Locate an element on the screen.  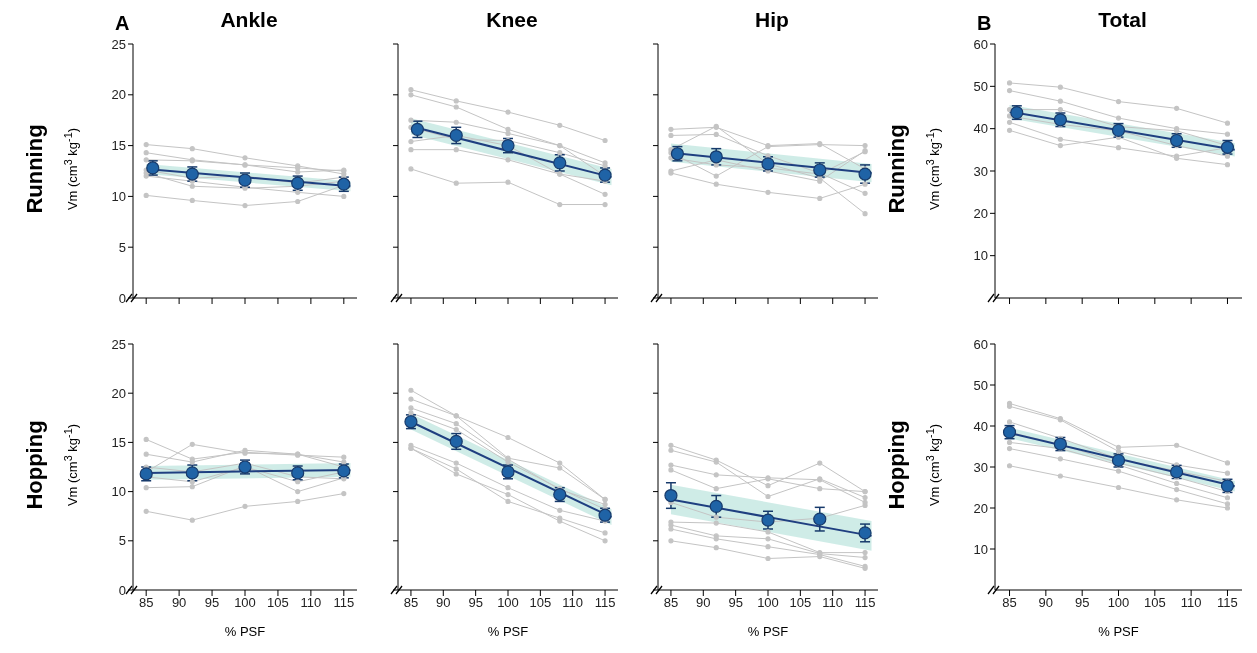
chart-title: Ankle is located at coordinates (249, 20).